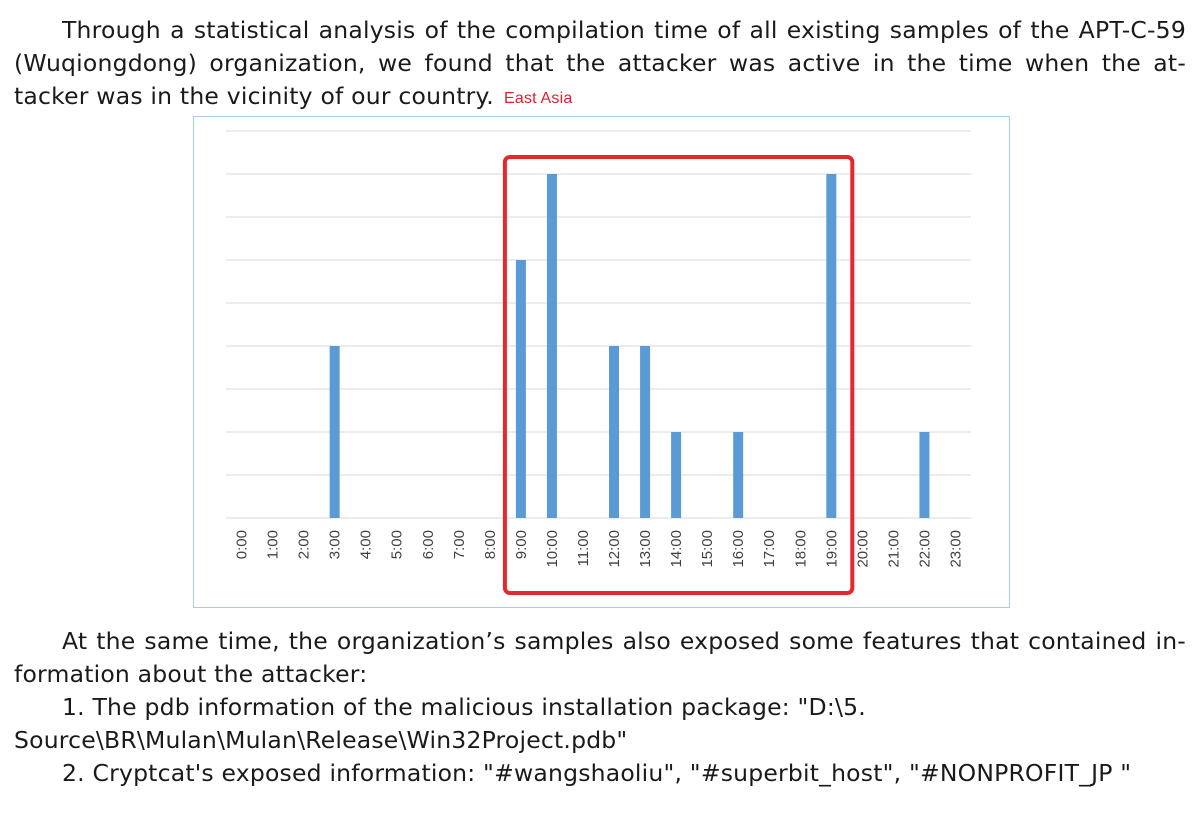 This screenshot has width=1200, height=820. I want to click on tick-label-4-00: 4:00, so click(366, 544).